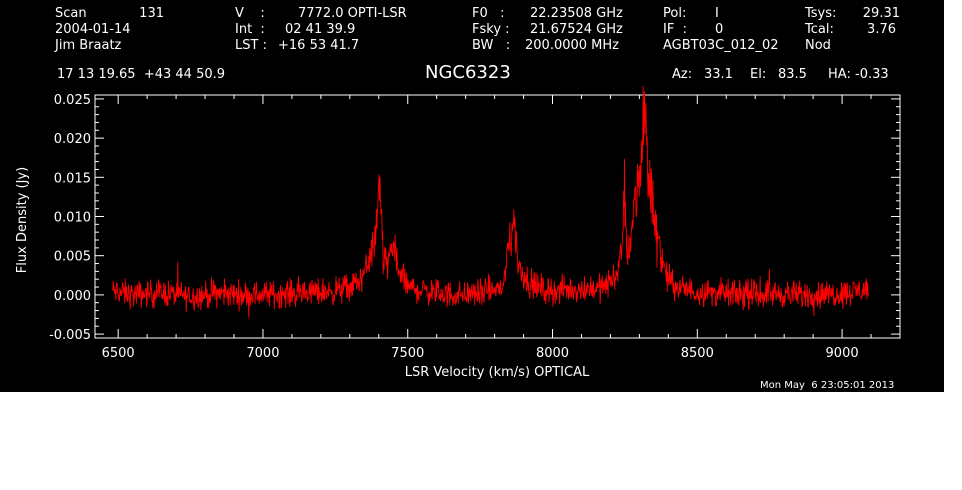 The height and width of the screenshot is (490, 962). Describe the element at coordinates (718, 74) in the screenshot. I see `az-value: 33.1` at that location.